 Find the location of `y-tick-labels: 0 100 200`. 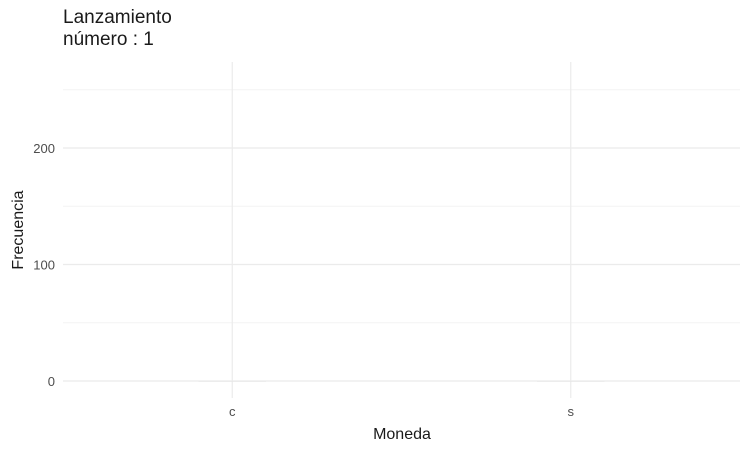

y-tick-labels: 0 100 200 is located at coordinates (44, 265).